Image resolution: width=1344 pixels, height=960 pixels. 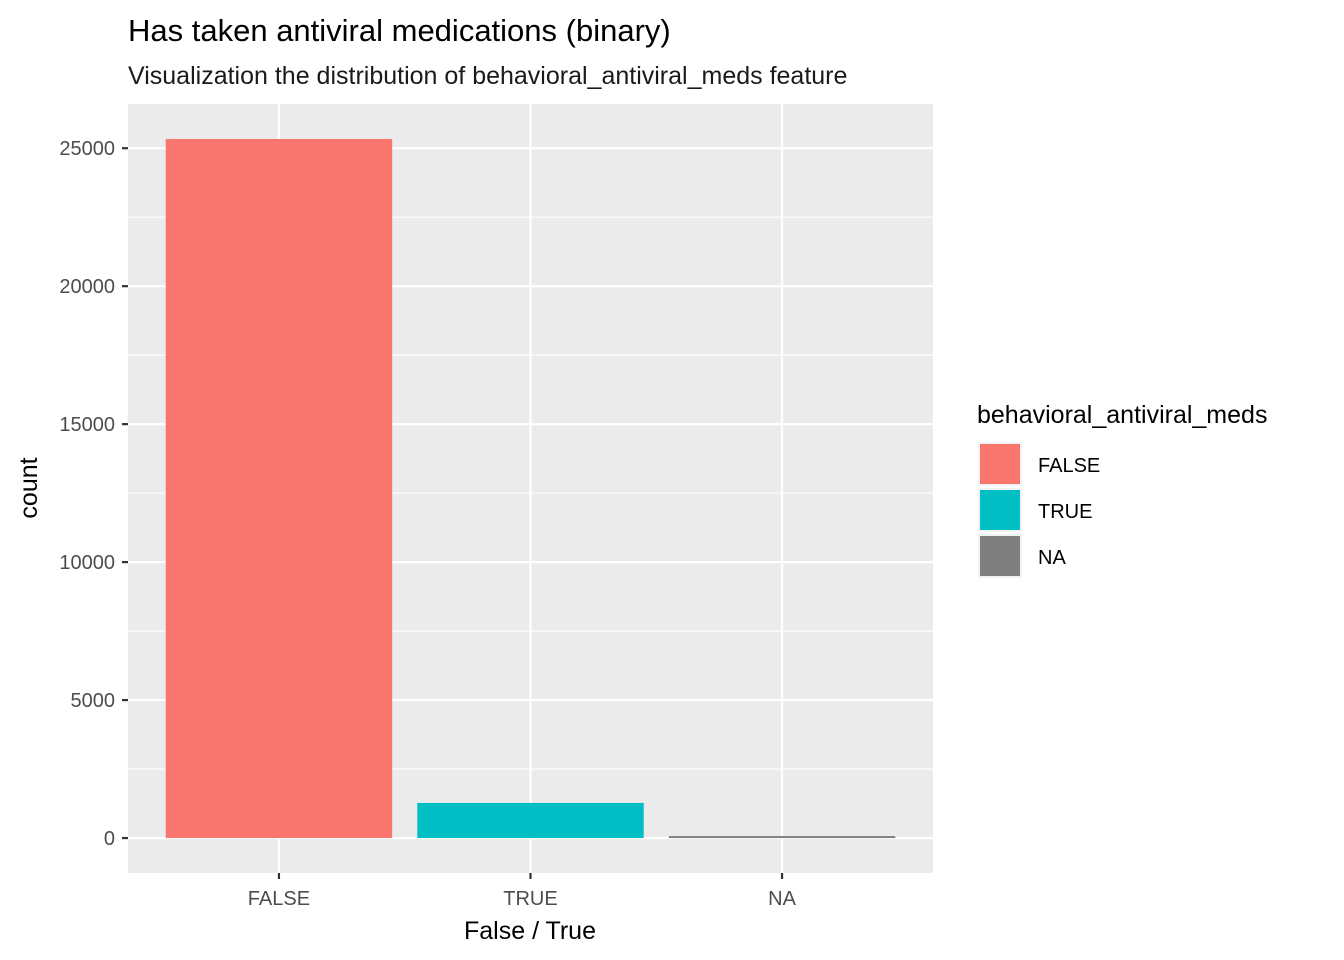 What do you see at coordinates (1000, 556) in the screenshot?
I see `legend-key-na` at bounding box center [1000, 556].